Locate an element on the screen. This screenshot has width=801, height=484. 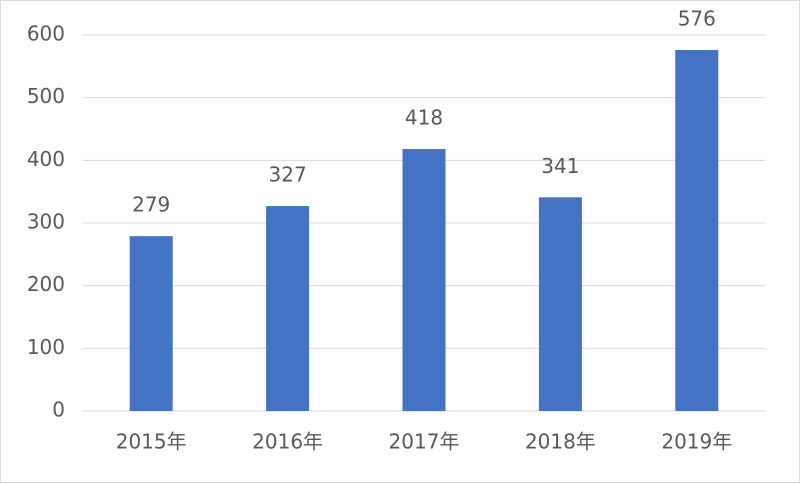
x-tick-label: 2015年 is located at coordinates (151, 442).